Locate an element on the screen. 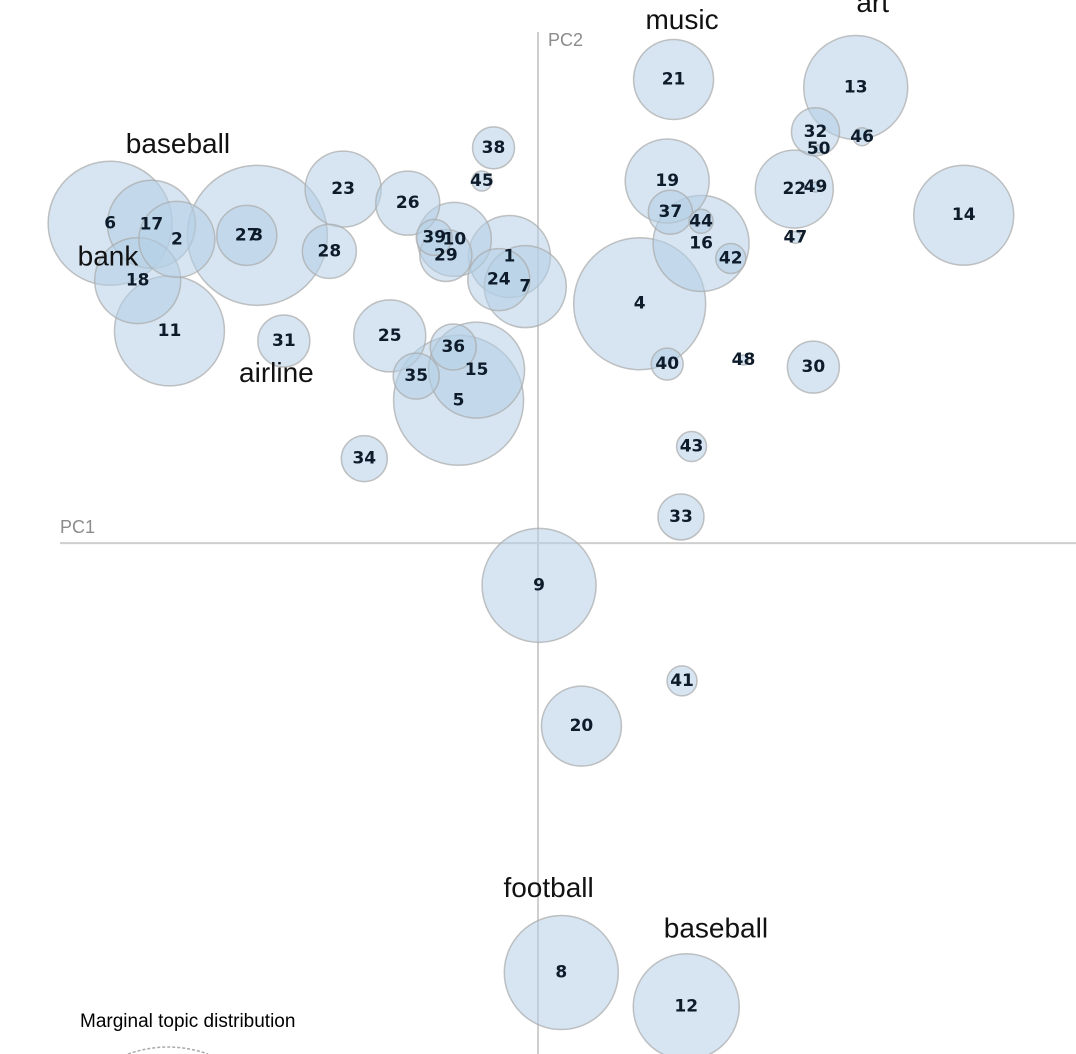  topic-label-15: 15 is located at coordinates (477, 370).